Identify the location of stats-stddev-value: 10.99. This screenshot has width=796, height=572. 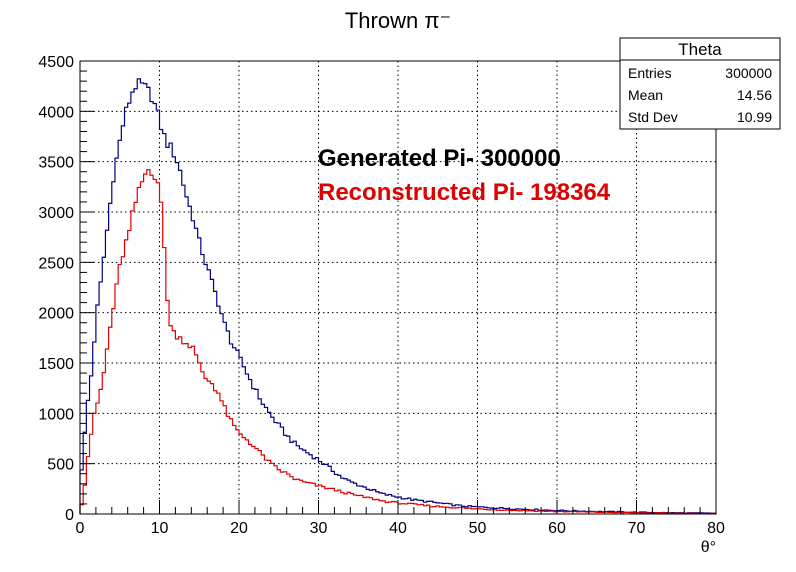
(754, 117).